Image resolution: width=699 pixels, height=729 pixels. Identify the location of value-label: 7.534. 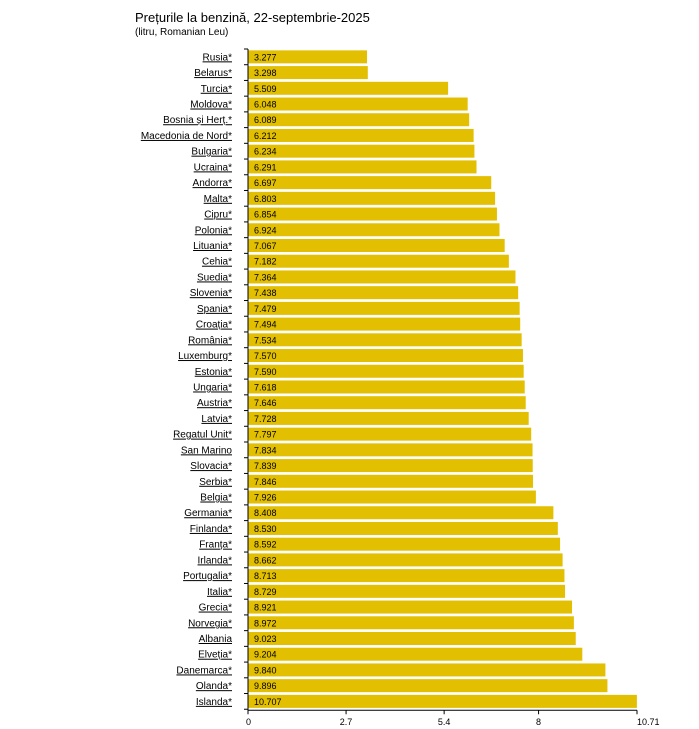
(265, 340).